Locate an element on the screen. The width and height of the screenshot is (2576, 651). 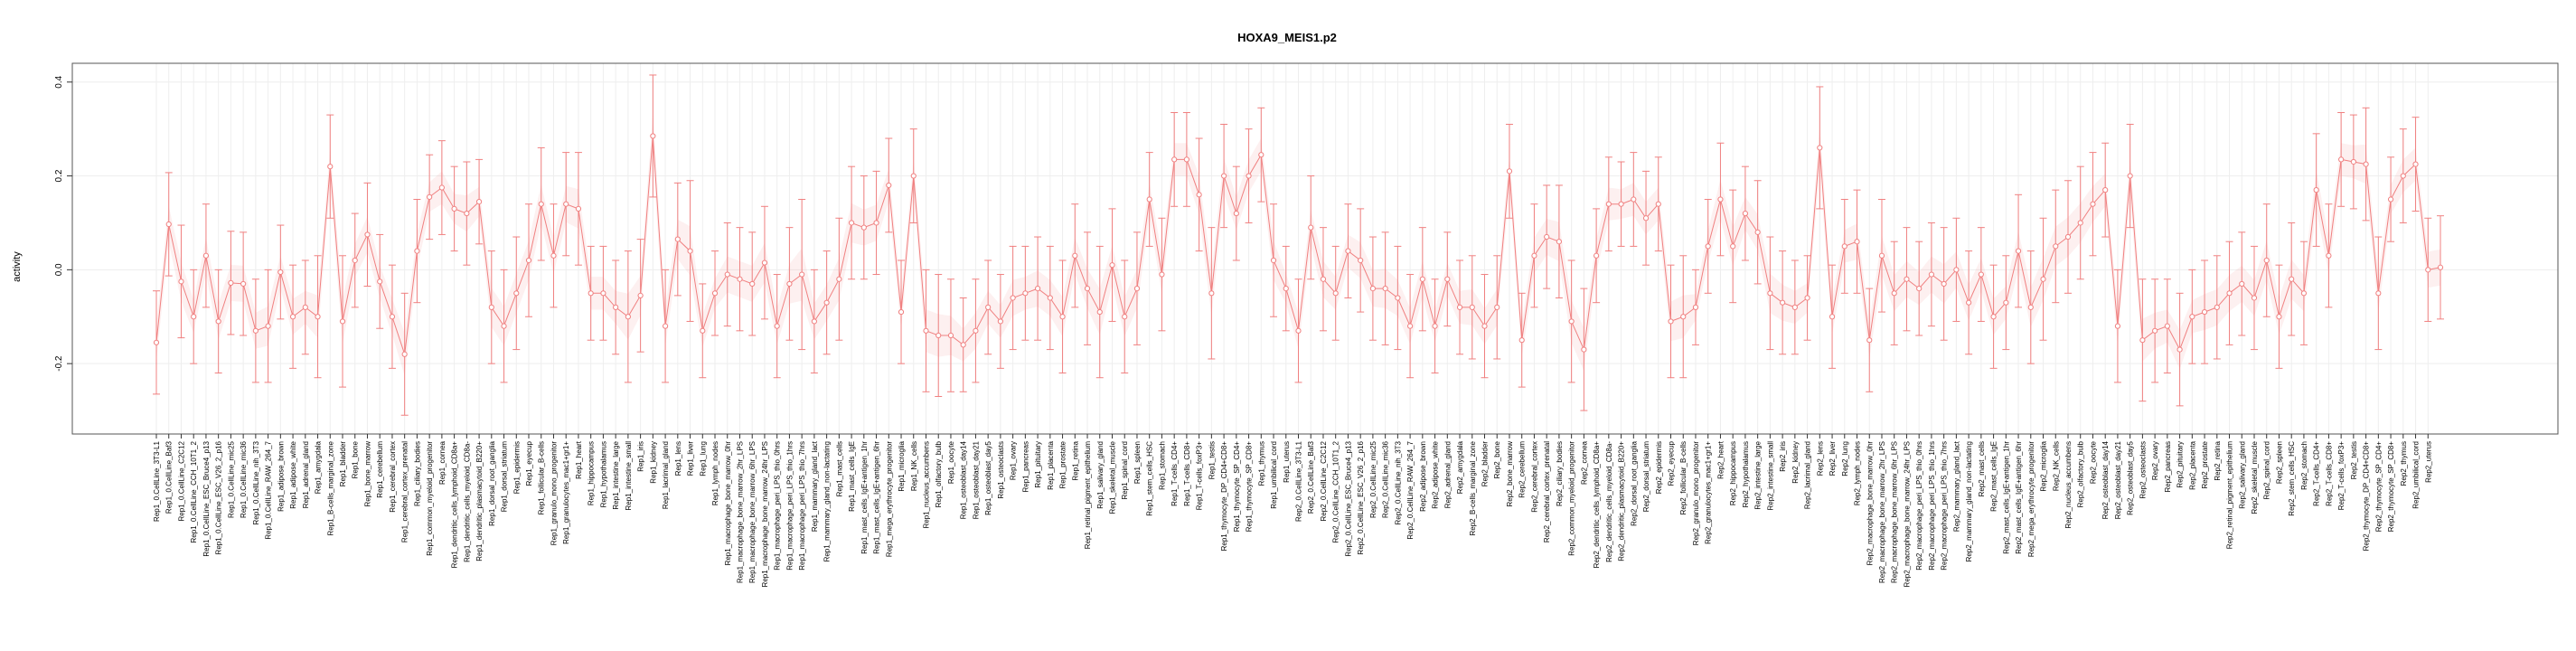
x-tick-label: Rep1_0.CellLine_CCH_10T1_2 is located at coordinates (194, 491).